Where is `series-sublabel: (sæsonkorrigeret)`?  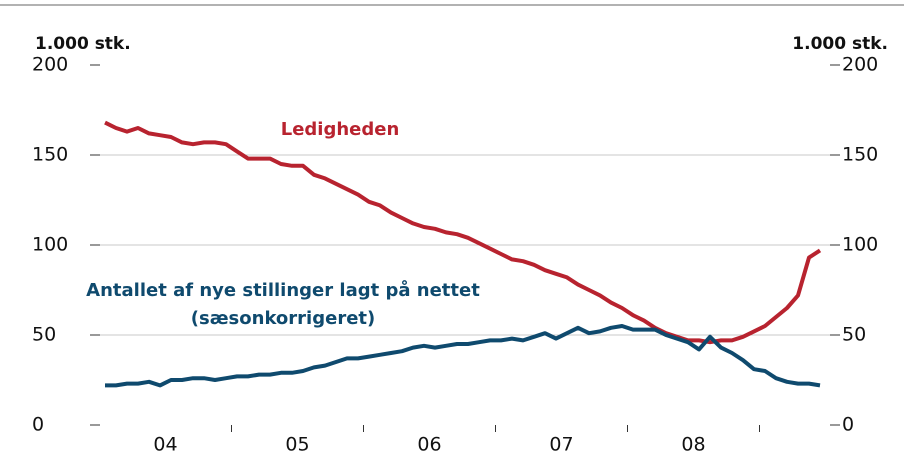 series-sublabel: (sæsonkorrigeret) is located at coordinates (283, 318).